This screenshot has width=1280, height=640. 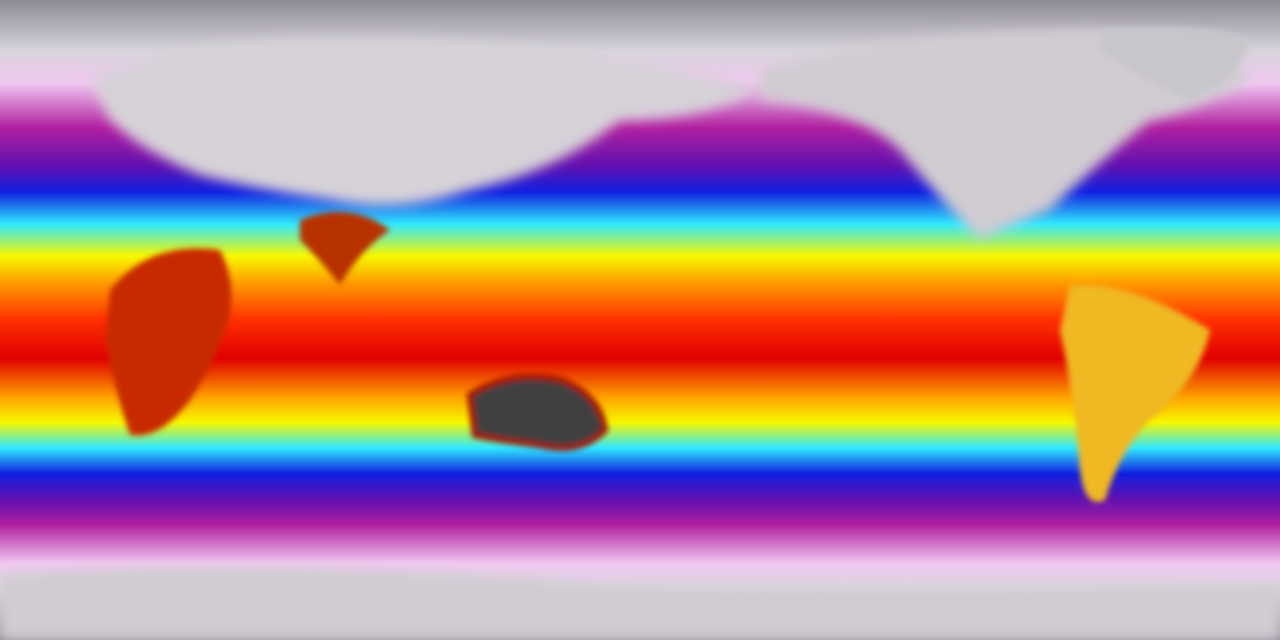 I want to click on greenland-landmass, so click(x=1175, y=63).